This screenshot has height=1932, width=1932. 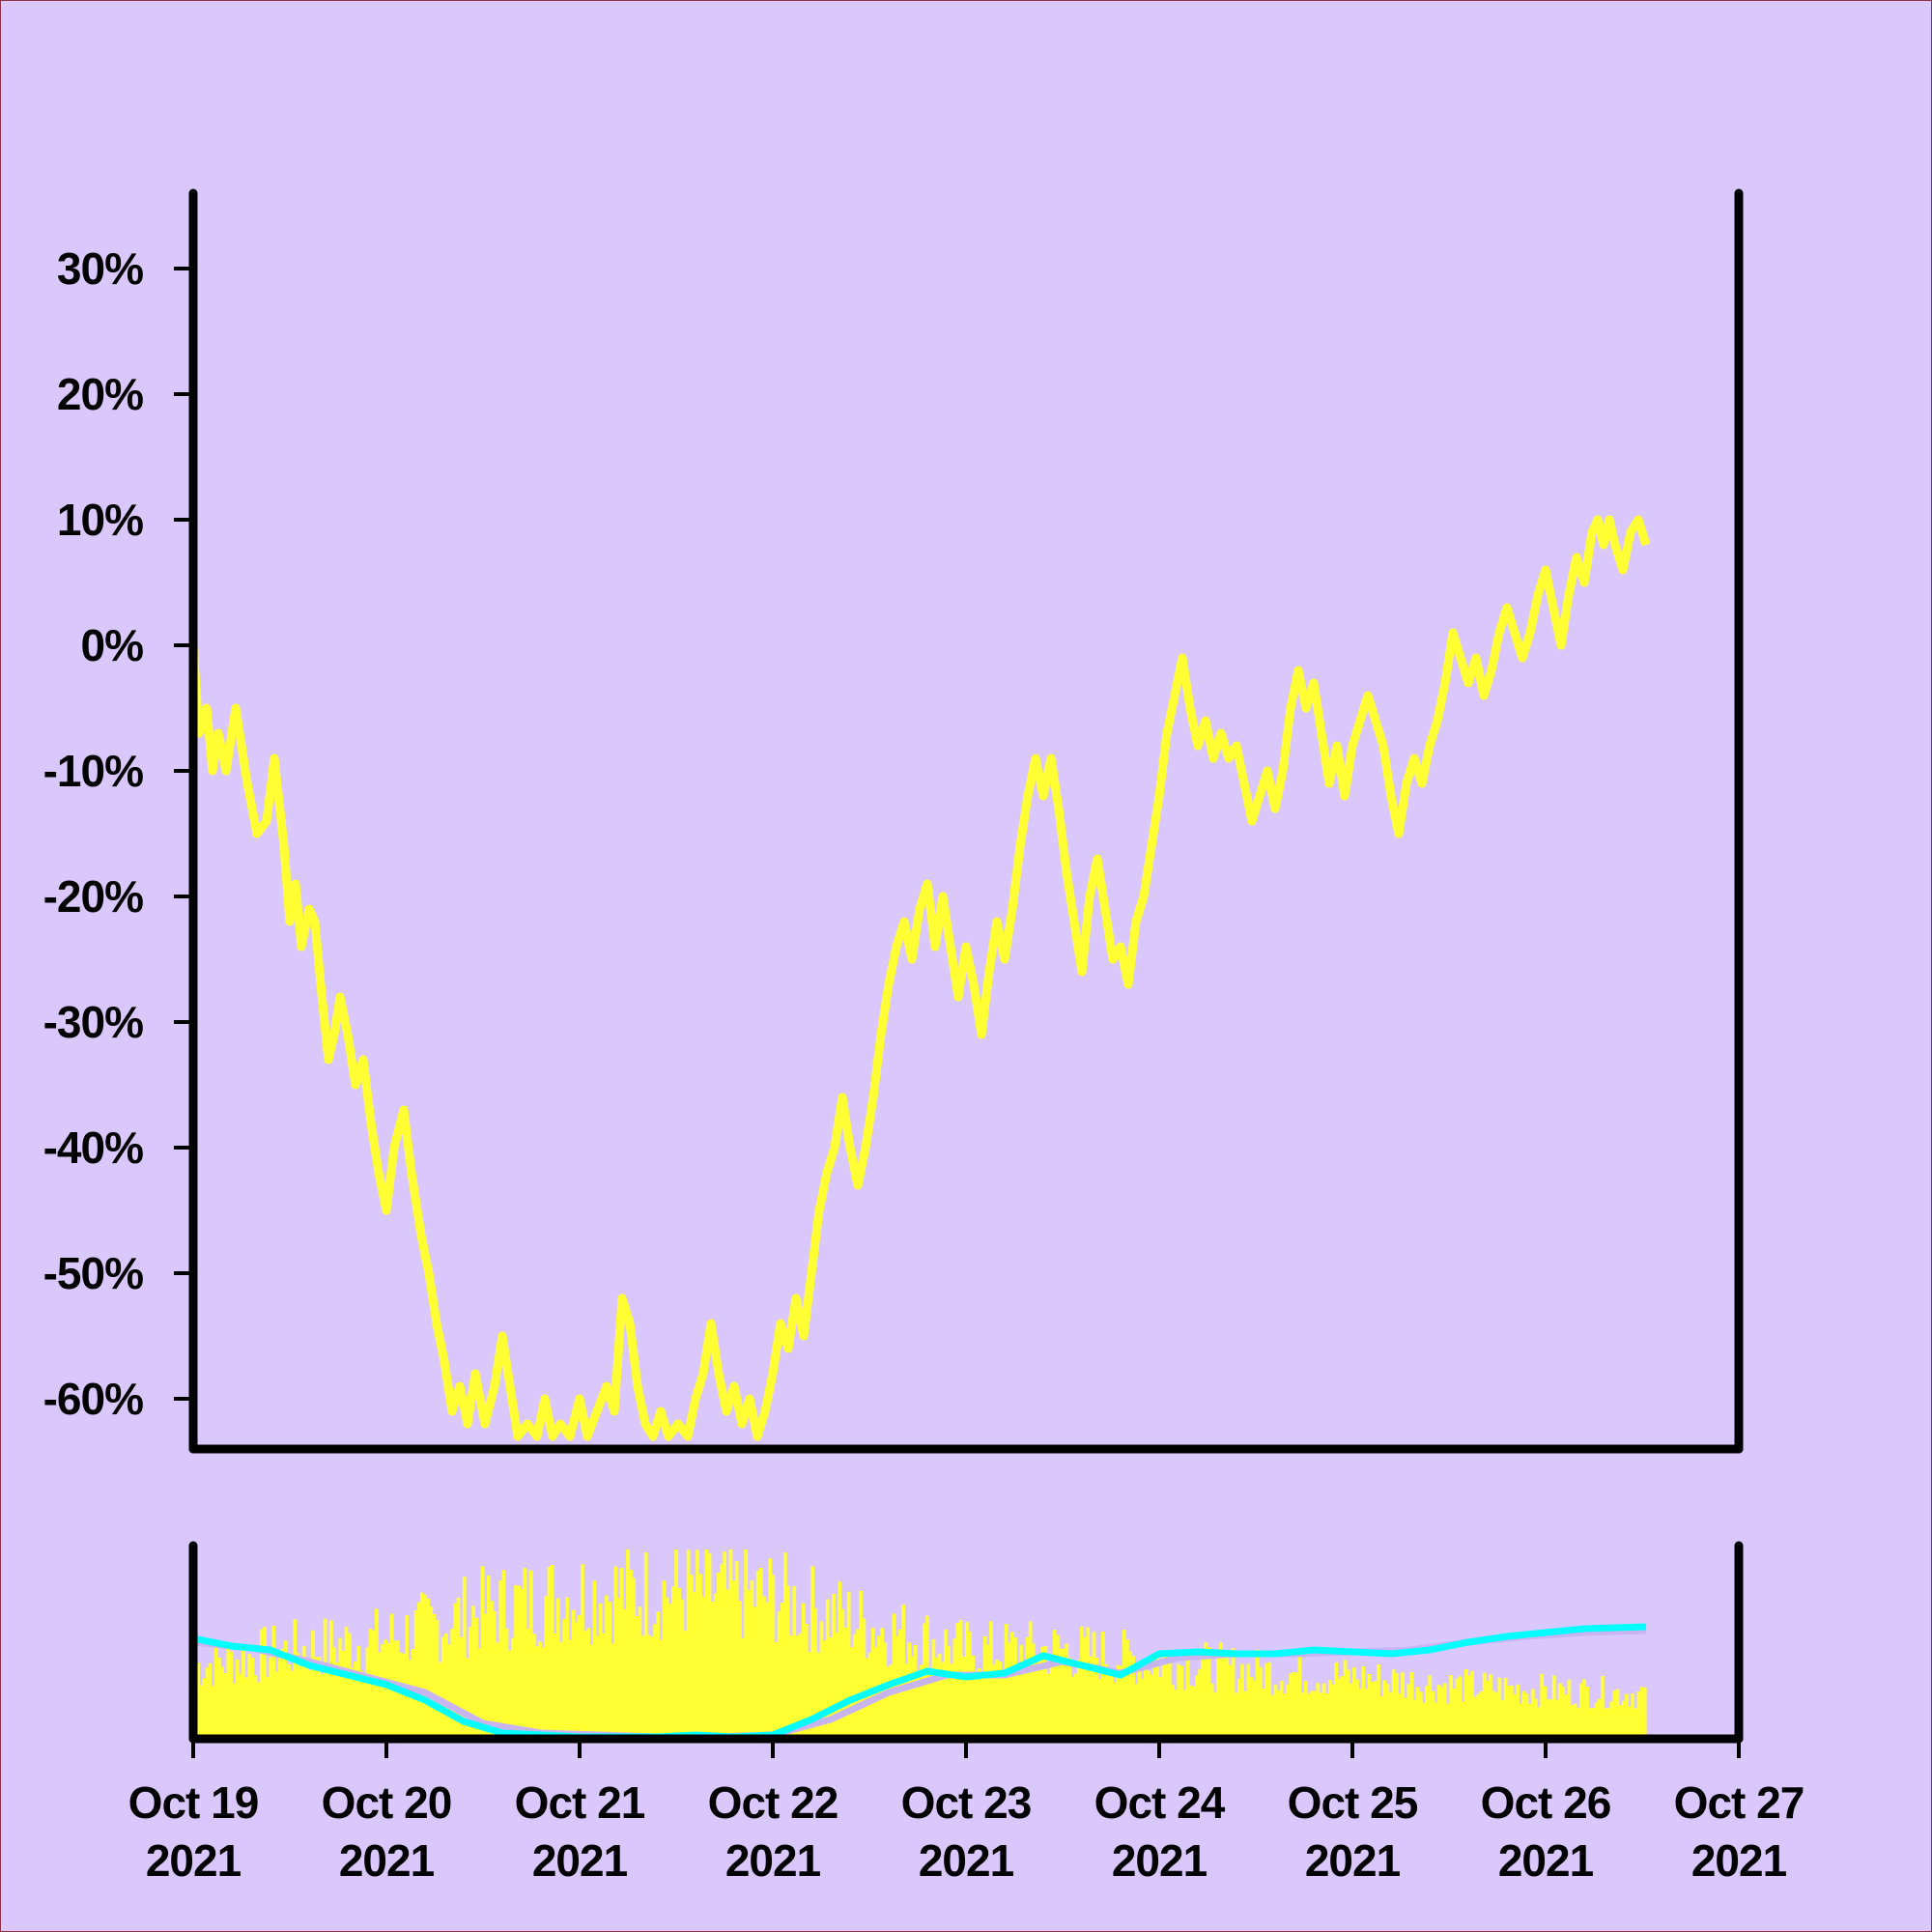 What do you see at coordinates (1546, 1802) in the screenshot?
I see `x-tick-label-date: Oct 26` at bounding box center [1546, 1802].